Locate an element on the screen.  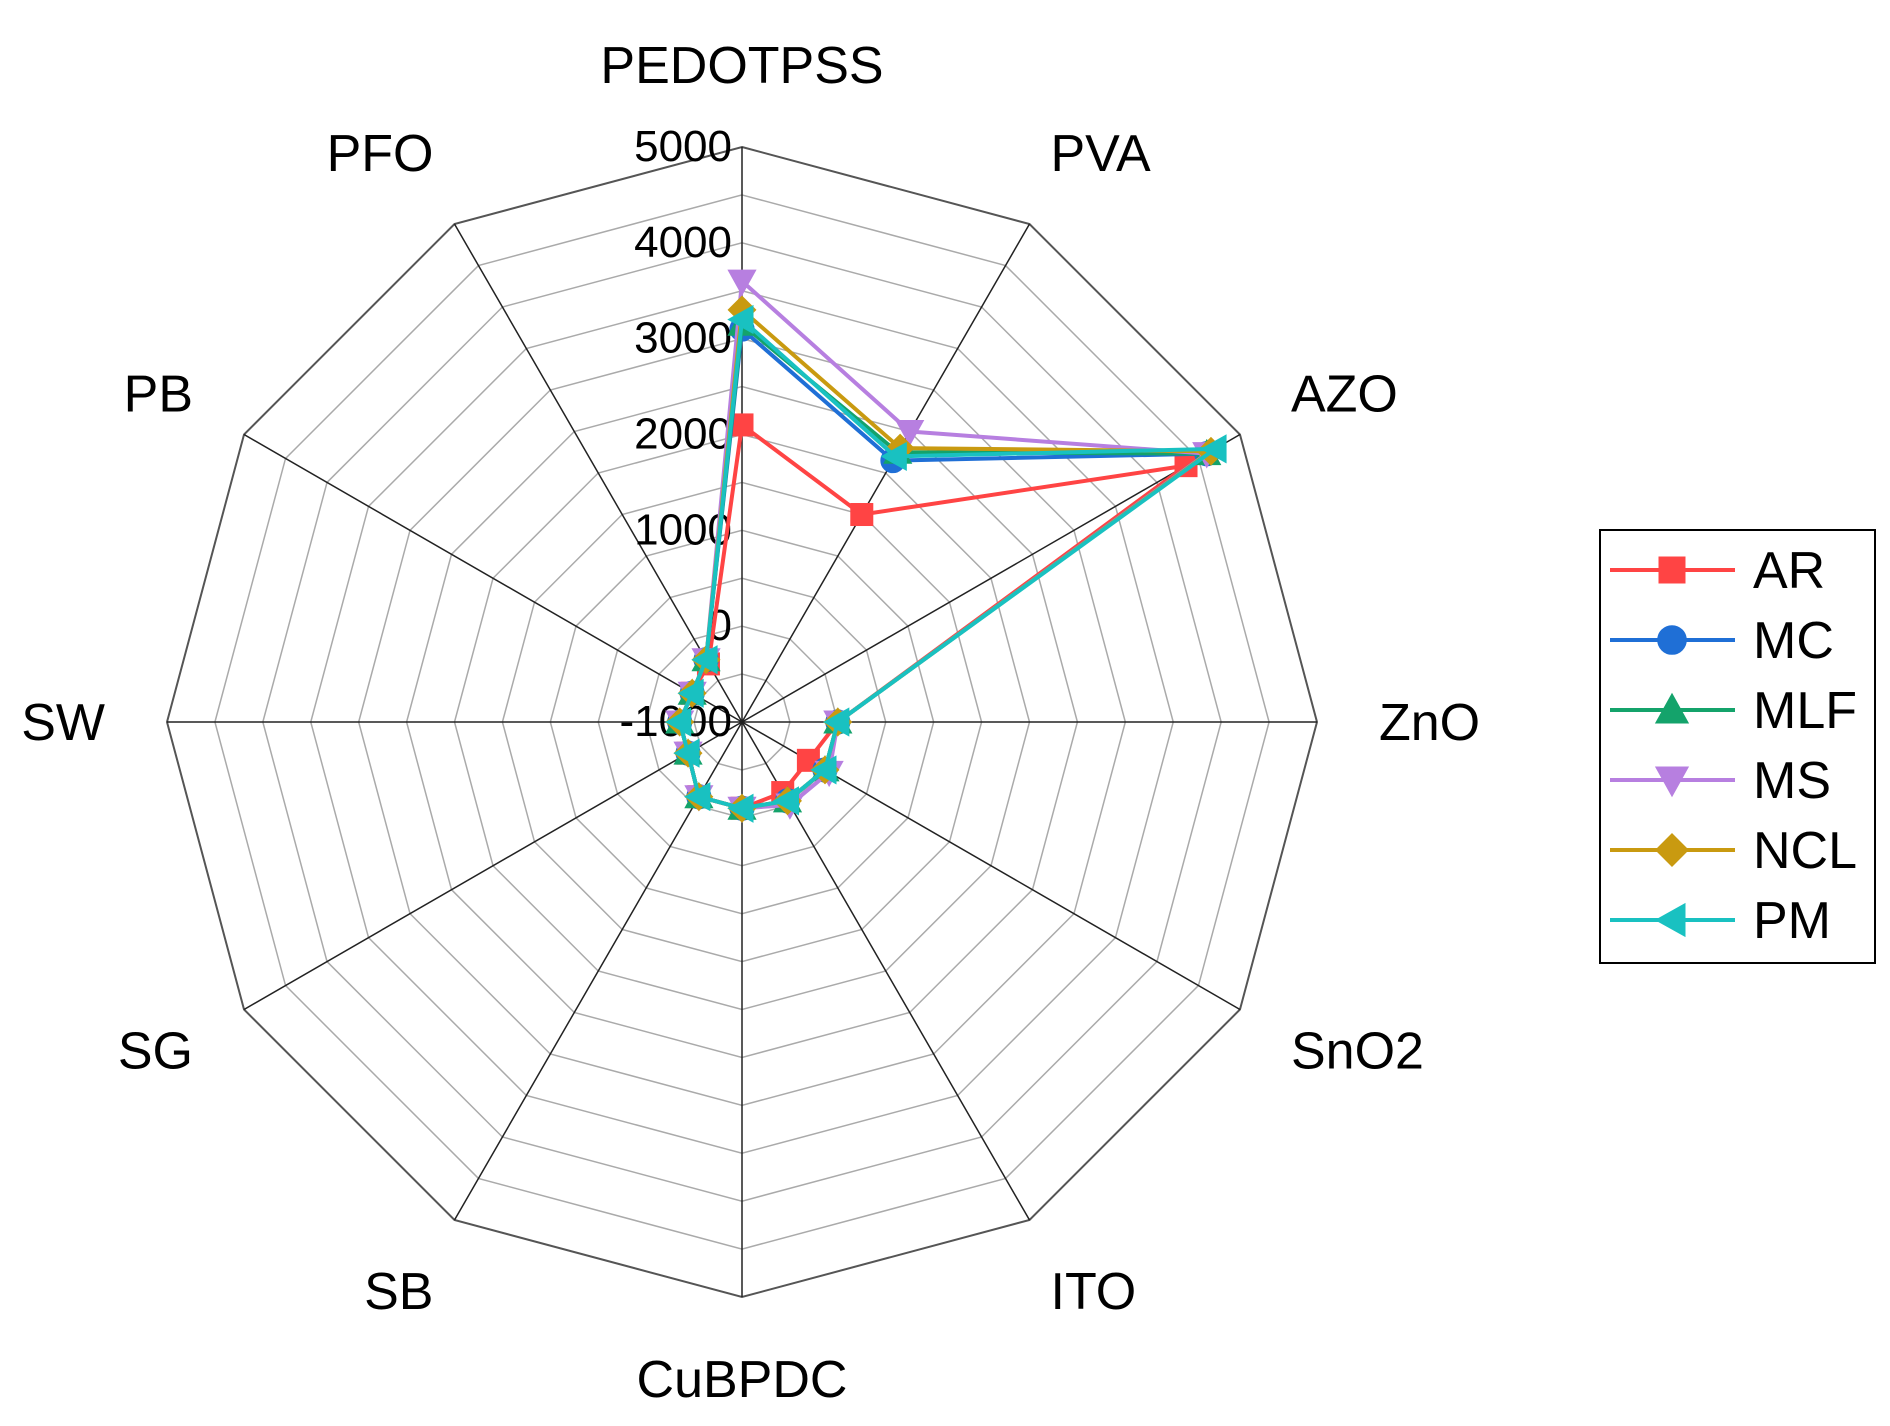
legend-item-mc: MC is located at coordinates (1722, 641).